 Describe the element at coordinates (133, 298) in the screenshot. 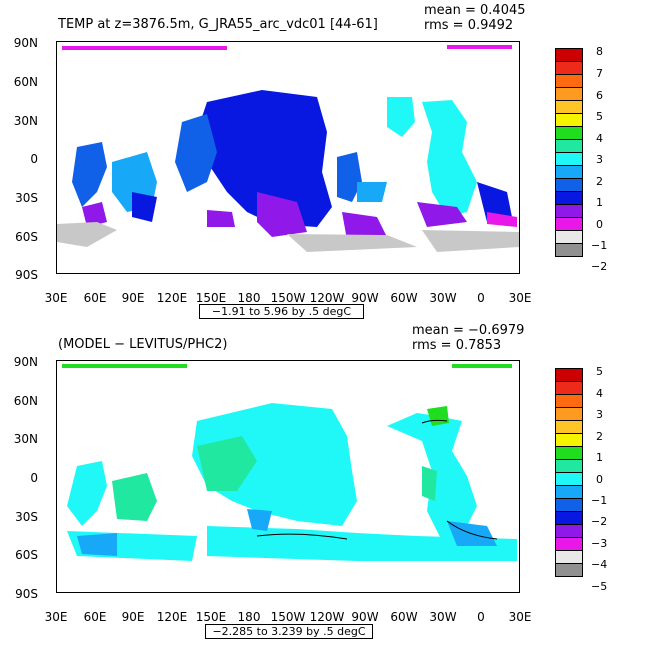

I see `panel1-lon-label: 90E` at that location.